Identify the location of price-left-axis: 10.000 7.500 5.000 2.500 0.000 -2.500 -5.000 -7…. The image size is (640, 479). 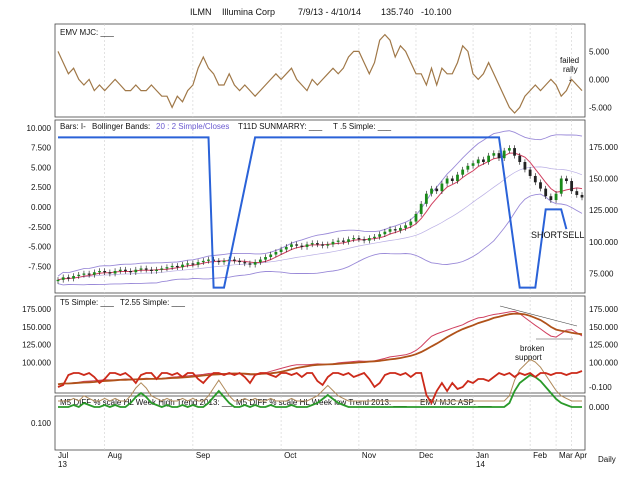
(39, 197).